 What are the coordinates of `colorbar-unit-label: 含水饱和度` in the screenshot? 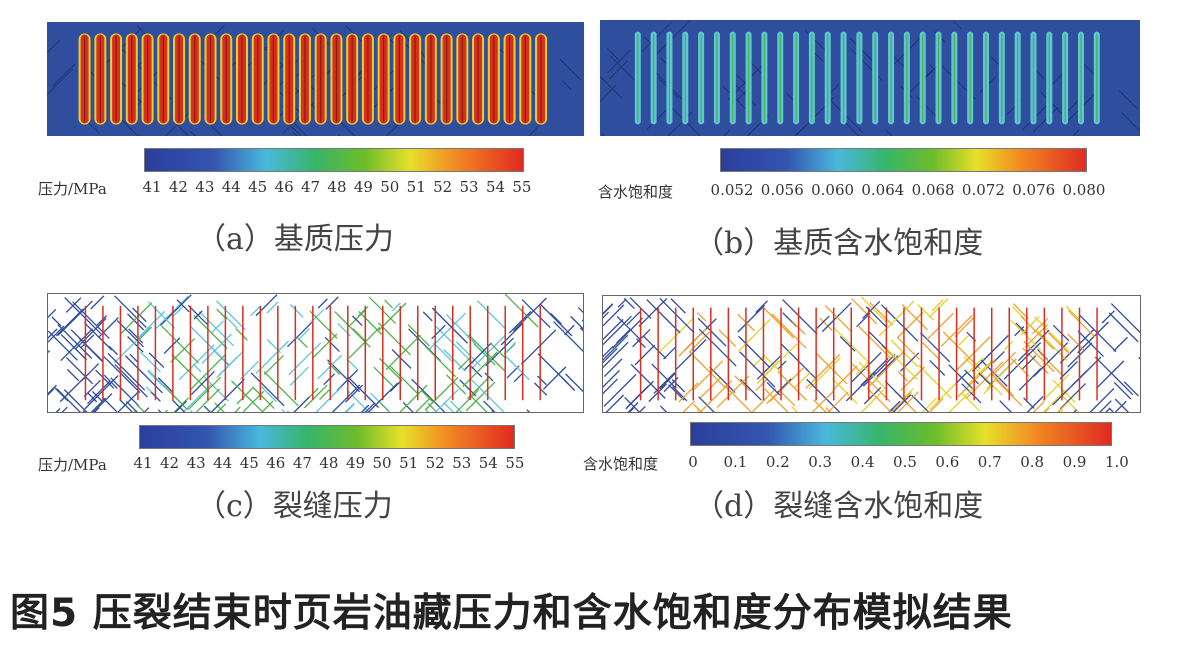 It's located at (621, 464).